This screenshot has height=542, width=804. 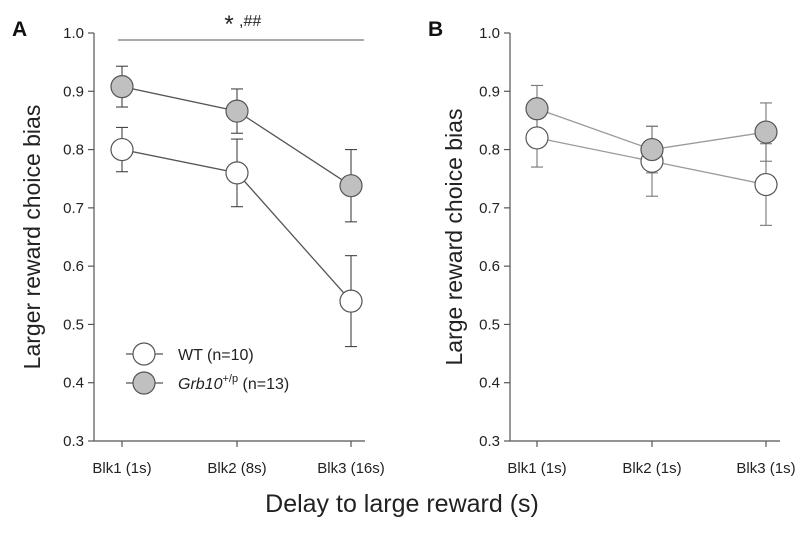 I want to click on x-tick-label: Blk2 (8s), so click(x=236, y=468).